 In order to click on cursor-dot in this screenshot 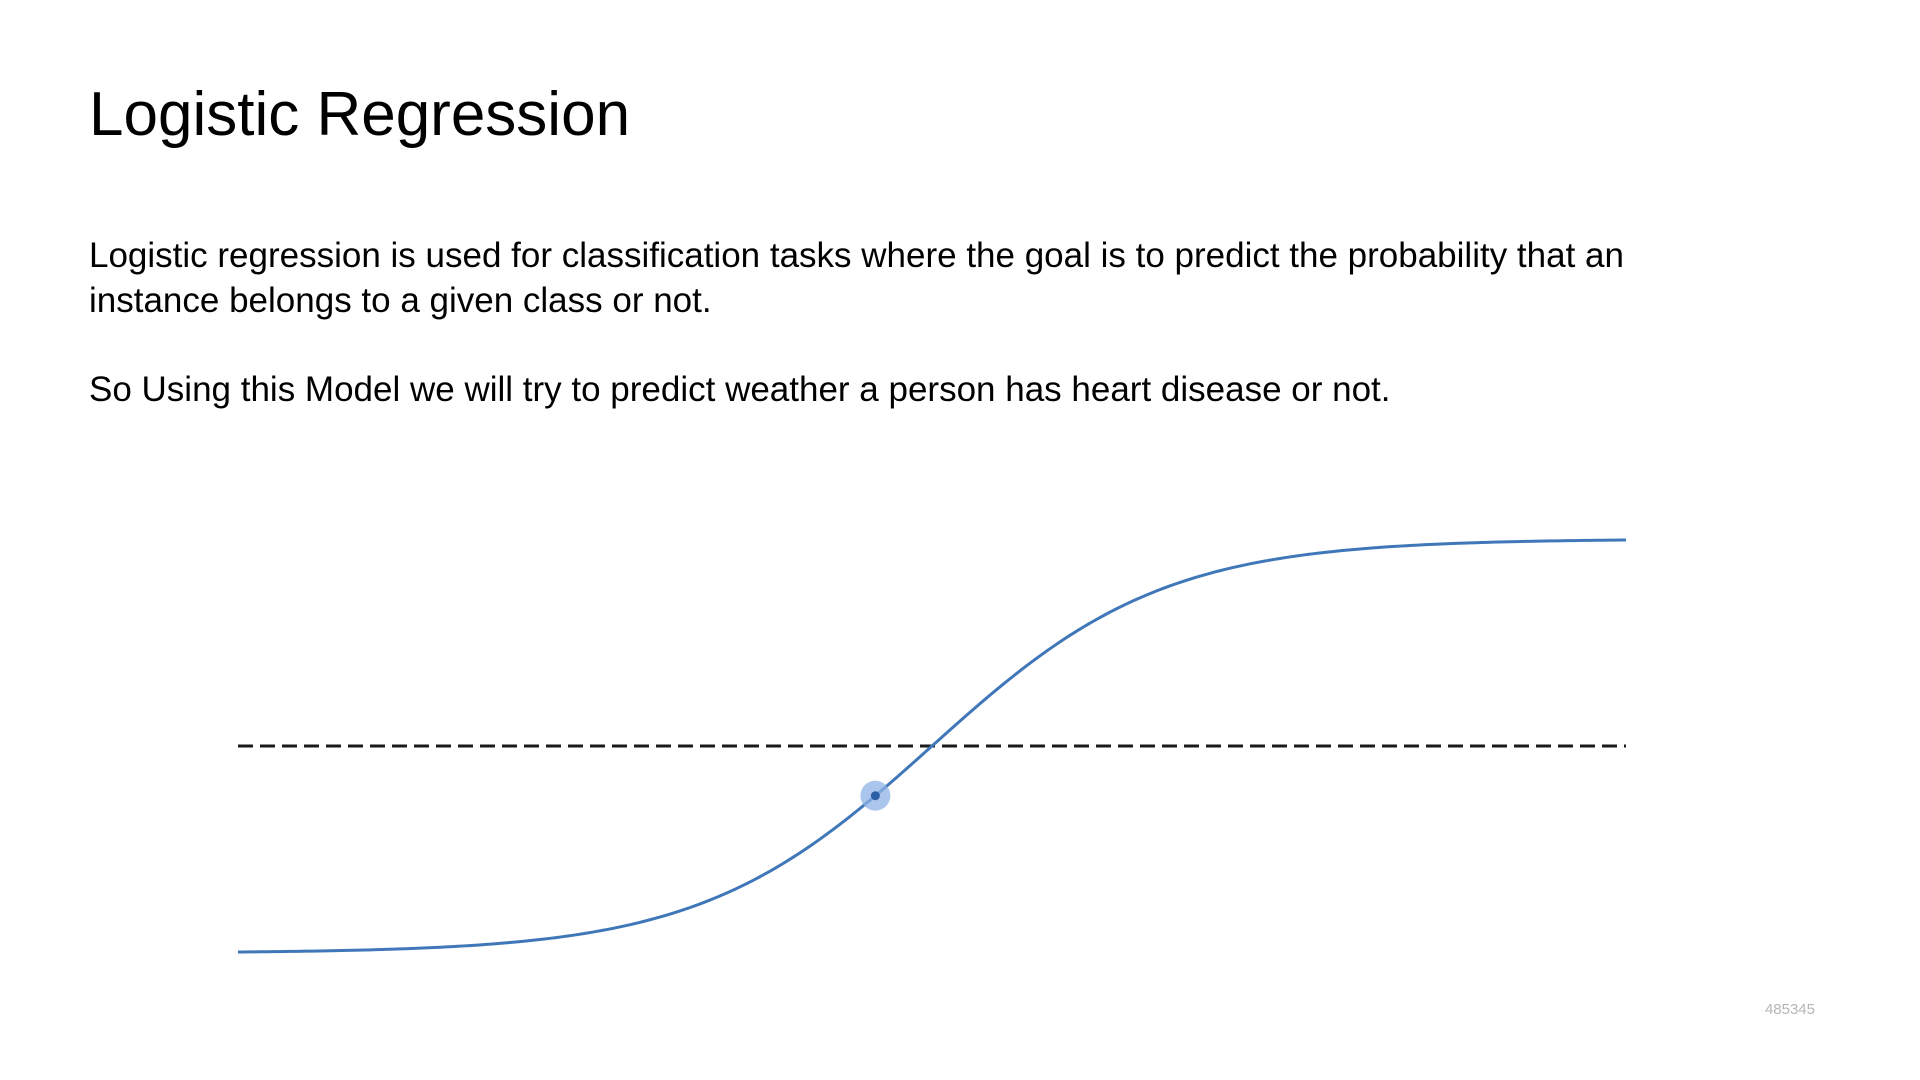, I will do `click(875, 796)`.